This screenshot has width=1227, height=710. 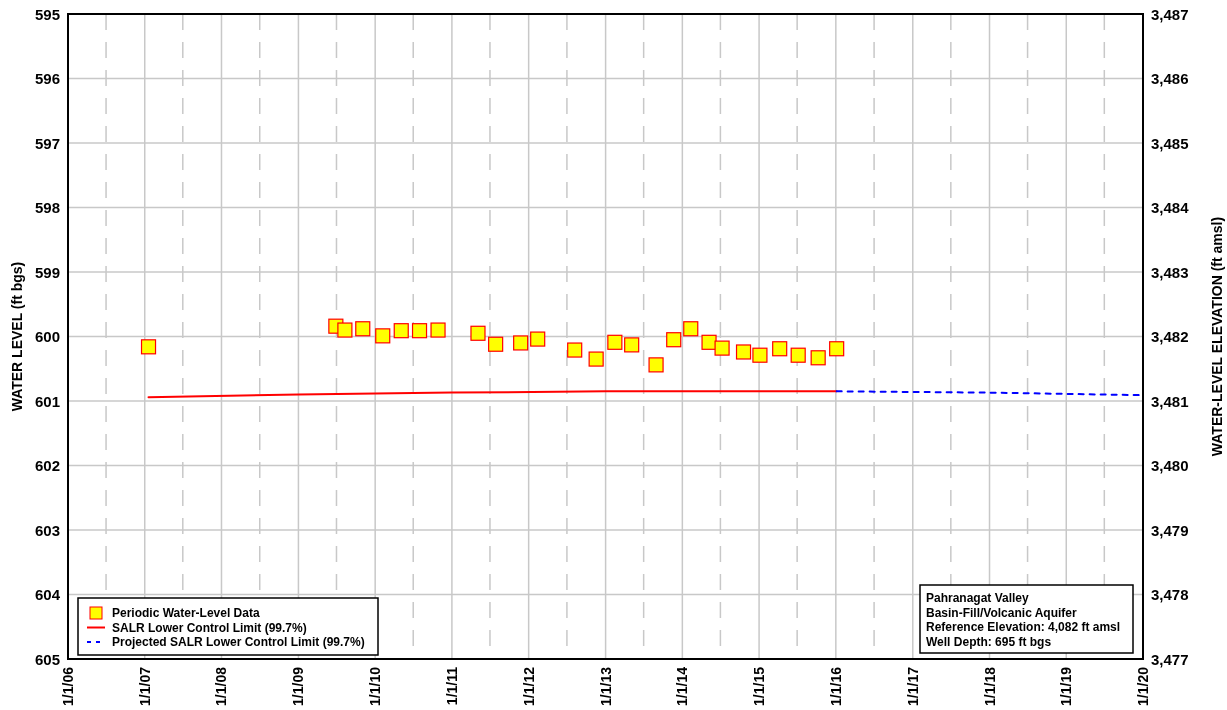 I want to click on x-tick-label: 1/1/12, so click(x=528, y=686).